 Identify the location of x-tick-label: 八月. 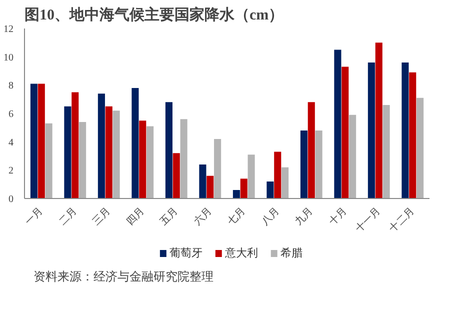
(271, 217).